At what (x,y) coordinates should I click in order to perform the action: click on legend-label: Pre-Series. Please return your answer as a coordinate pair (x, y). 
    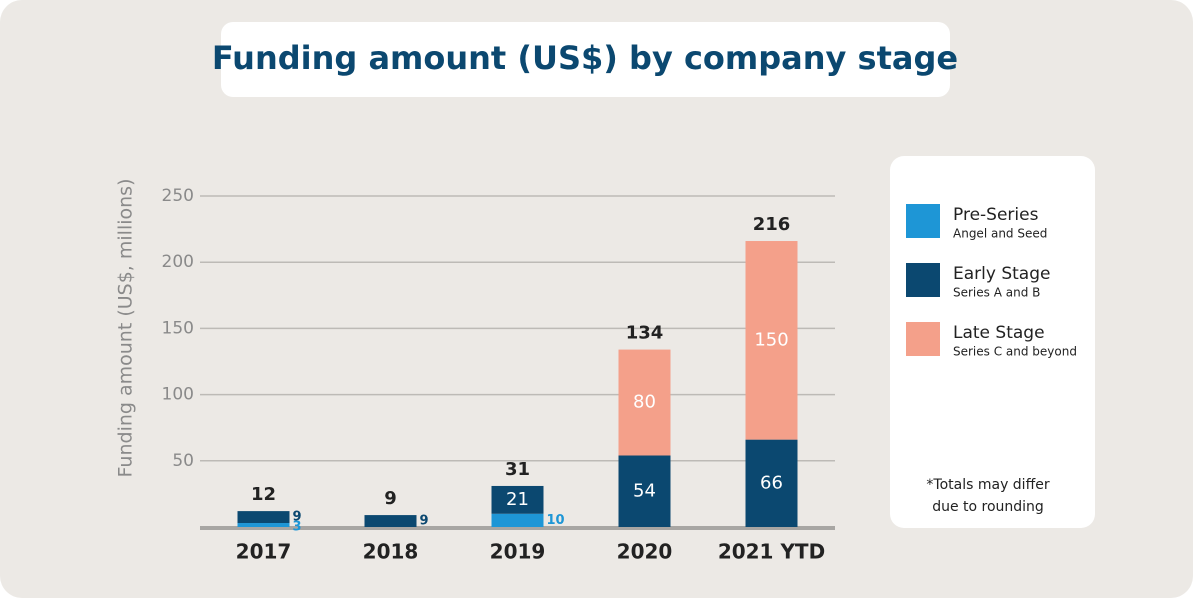
    Looking at the image, I should click on (996, 215).